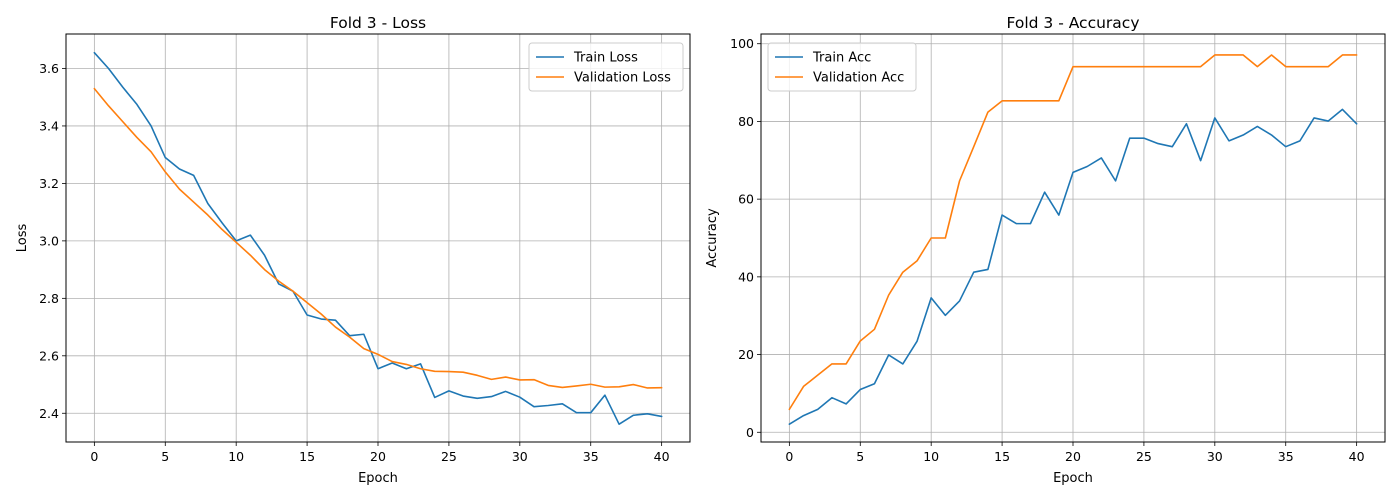  What do you see at coordinates (789, 456) in the screenshot?
I see `accuracy-x-tick-label: 0` at bounding box center [789, 456].